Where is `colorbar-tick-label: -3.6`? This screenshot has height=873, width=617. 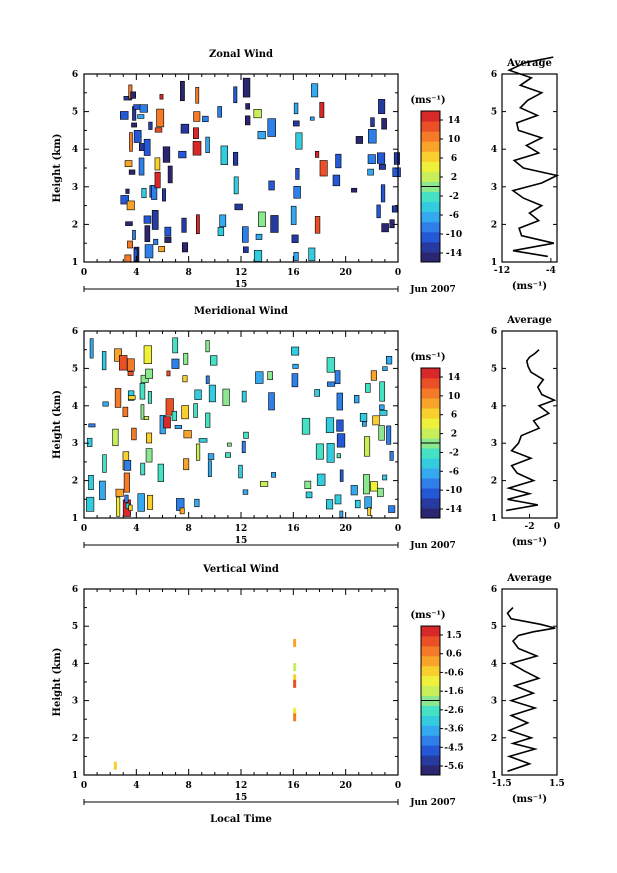
colorbar-tick-label: -3.6 is located at coordinates (453, 730).